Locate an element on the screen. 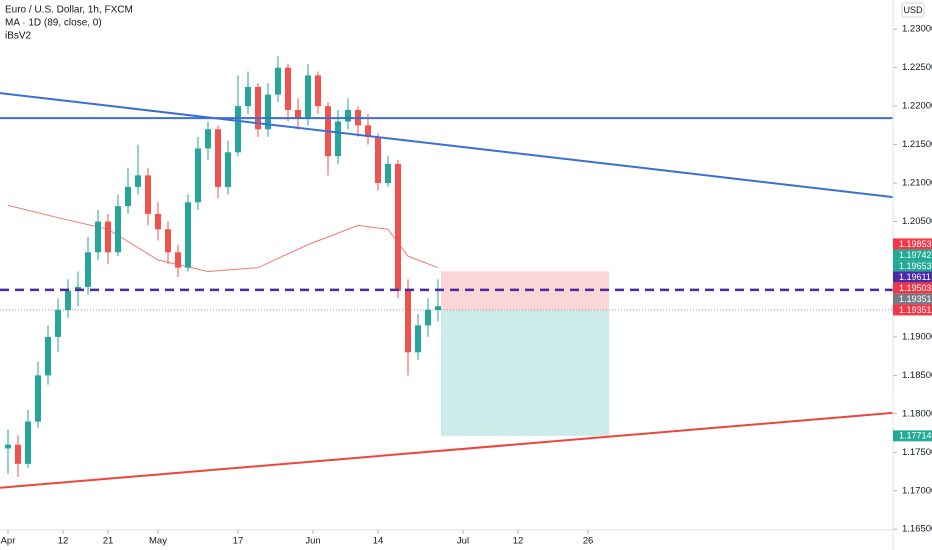 The image size is (932, 550). trendline is located at coordinates (447, 450).